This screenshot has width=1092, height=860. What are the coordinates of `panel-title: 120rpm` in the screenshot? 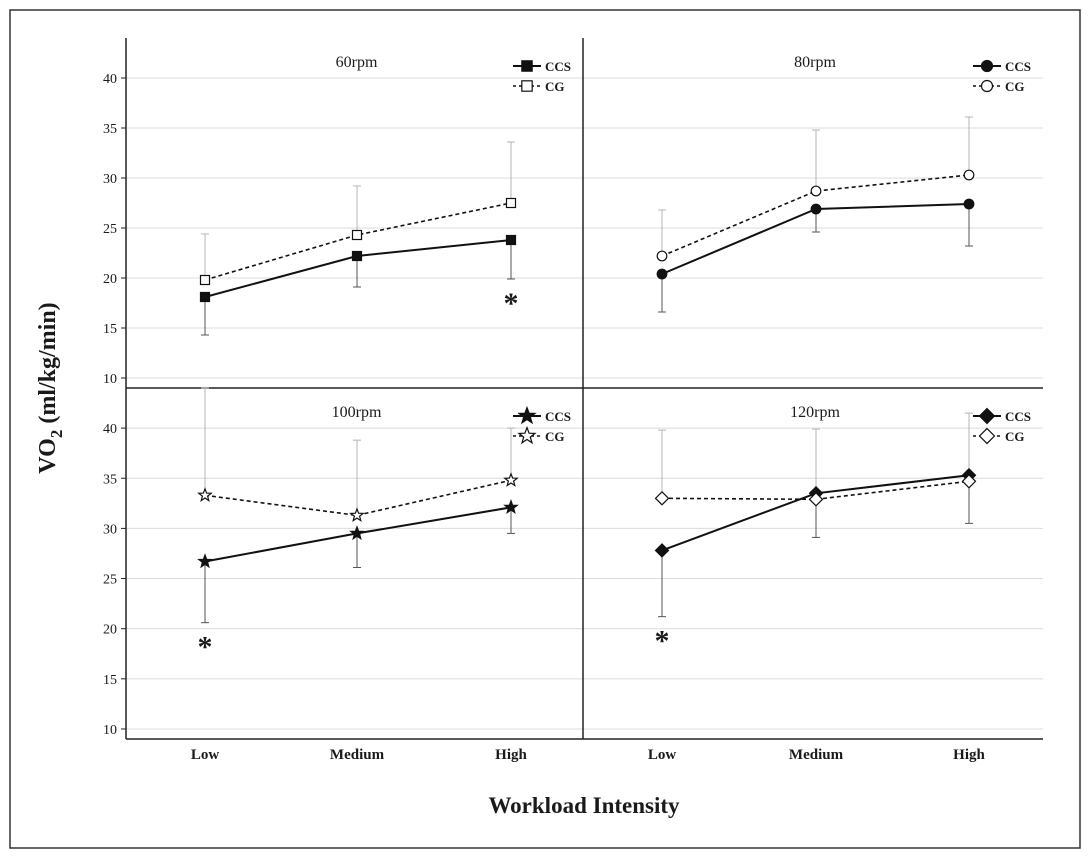 It's located at (815, 412).